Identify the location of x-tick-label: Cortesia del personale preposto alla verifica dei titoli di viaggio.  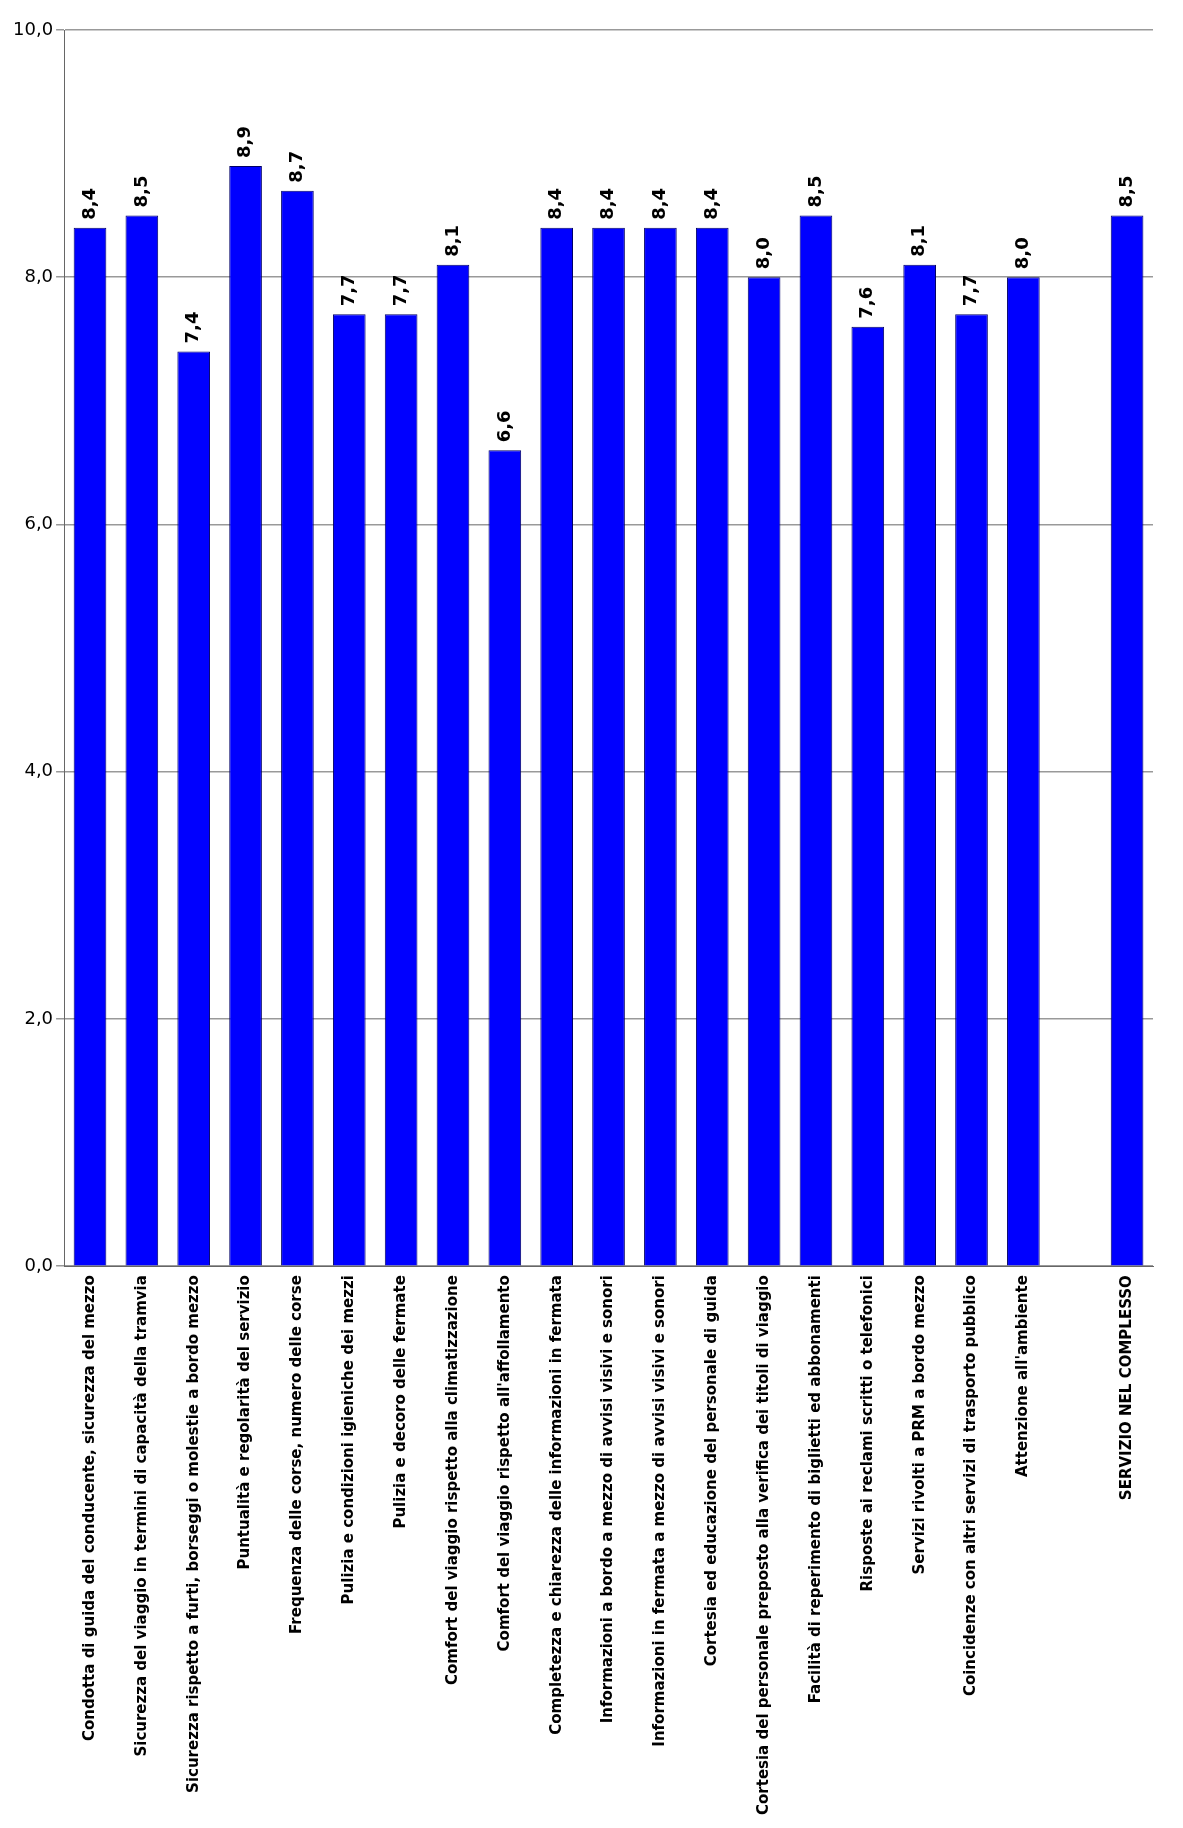
(762, 1545).